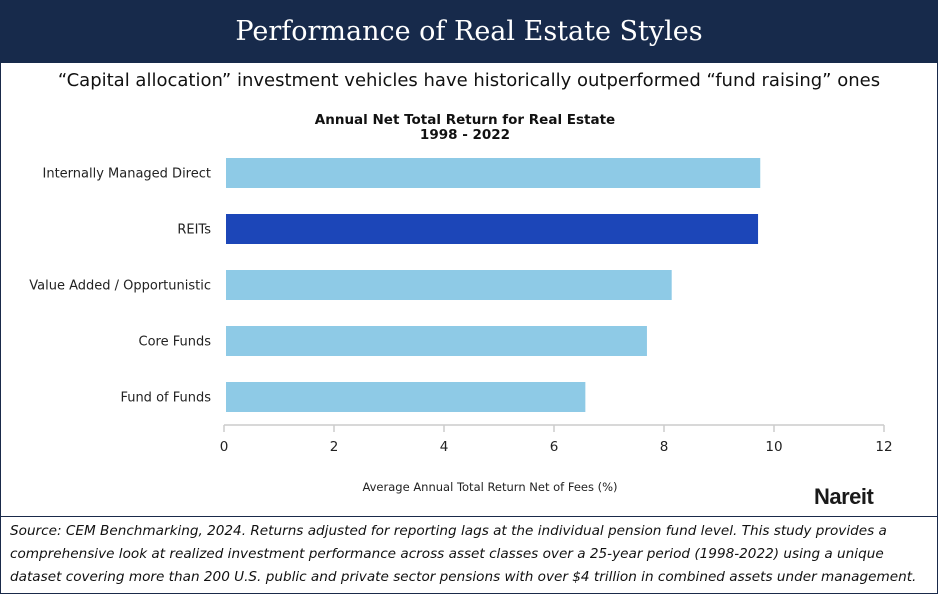 The width and height of the screenshot is (938, 594). I want to click on category-label: Internally Managed Direct, so click(127, 174).